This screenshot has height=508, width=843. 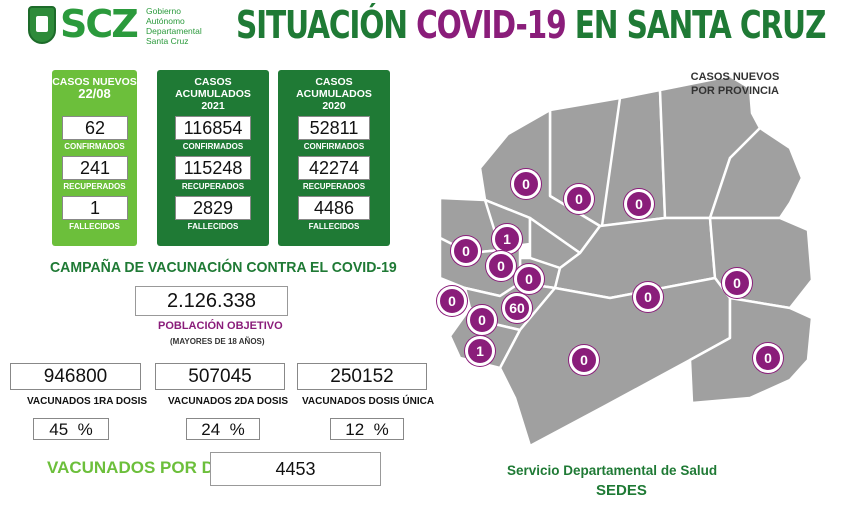 What do you see at coordinates (87, 401) in the screenshot?
I see `dose1-label: VACUNADOS 1RA DOSIS` at bounding box center [87, 401].